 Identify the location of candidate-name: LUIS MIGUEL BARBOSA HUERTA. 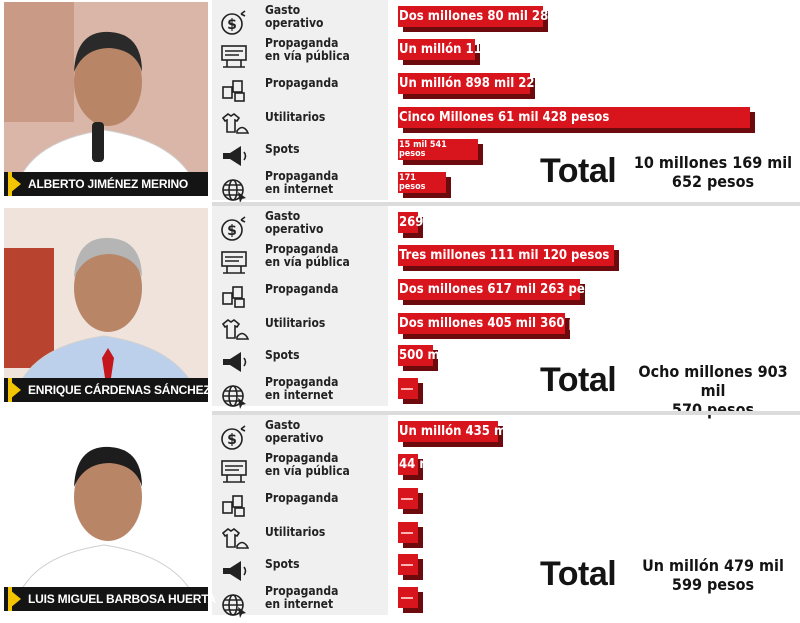
(122, 599).